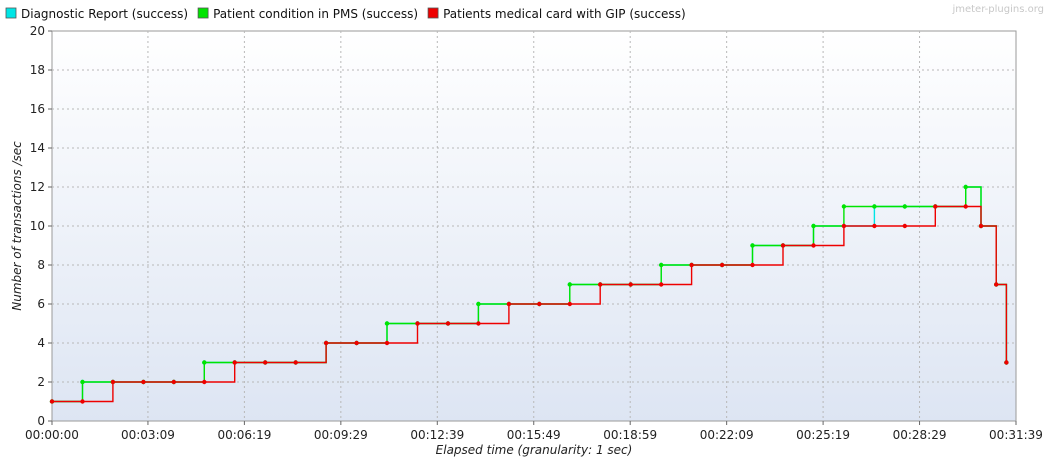 The height and width of the screenshot is (461, 1049). Describe the element at coordinates (104, 14) in the screenshot. I see `legend-label: Diagnostic Report (success)` at that location.